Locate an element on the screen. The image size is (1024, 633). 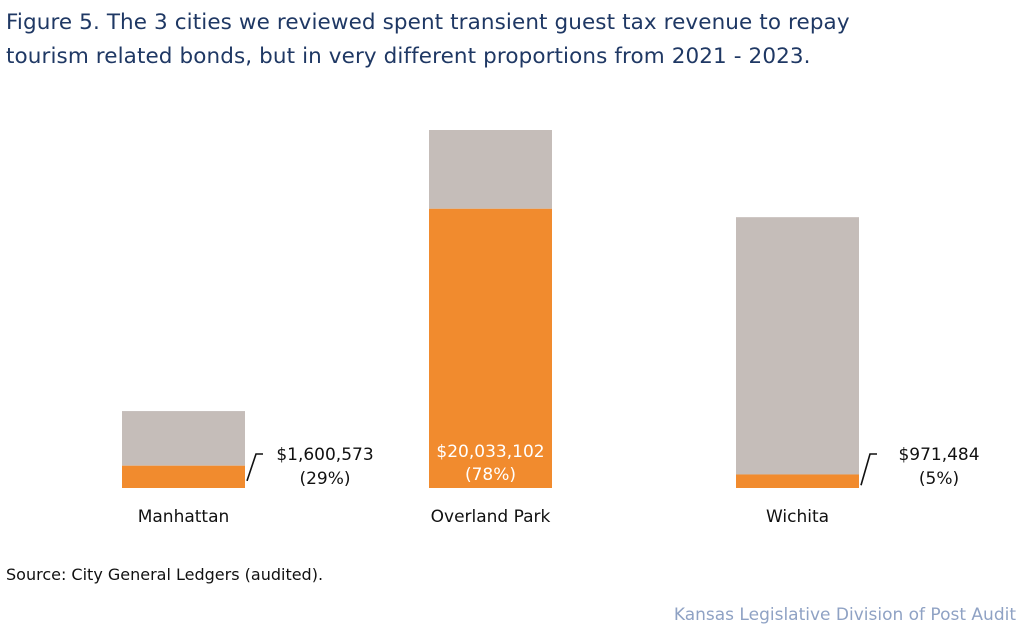
bar-other-manhattan is located at coordinates (183, 438).